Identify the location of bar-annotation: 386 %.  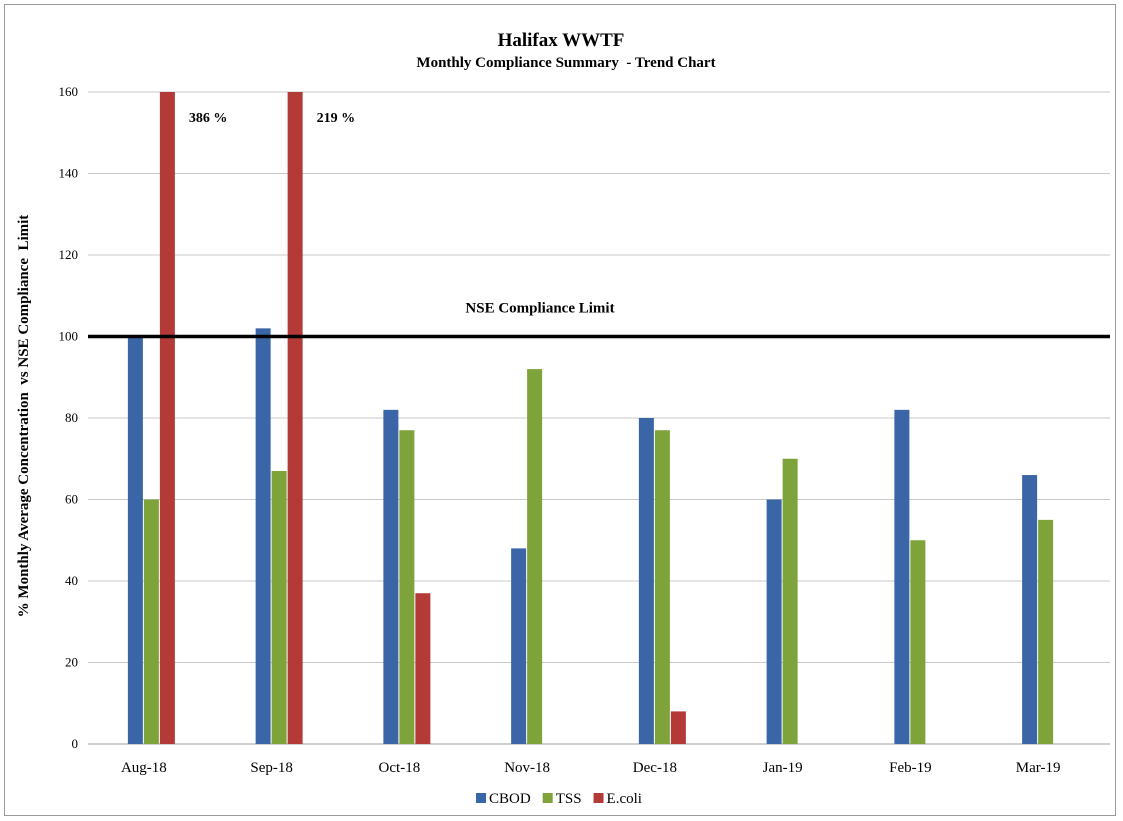
(208, 118).